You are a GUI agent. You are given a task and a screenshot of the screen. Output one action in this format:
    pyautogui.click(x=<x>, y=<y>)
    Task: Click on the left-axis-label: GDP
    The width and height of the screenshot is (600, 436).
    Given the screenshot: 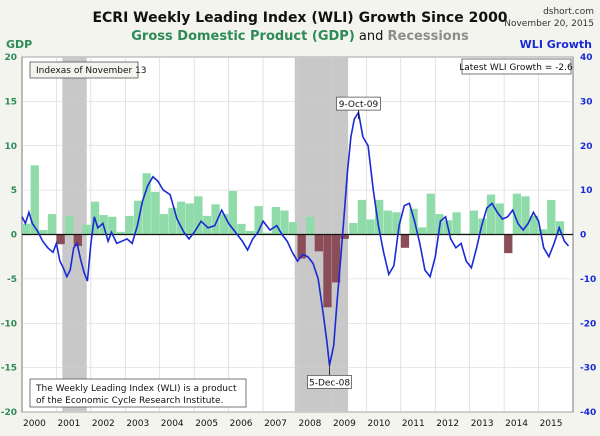 What is the action you would take?
    pyautogui.click(x=19, y=44)
    